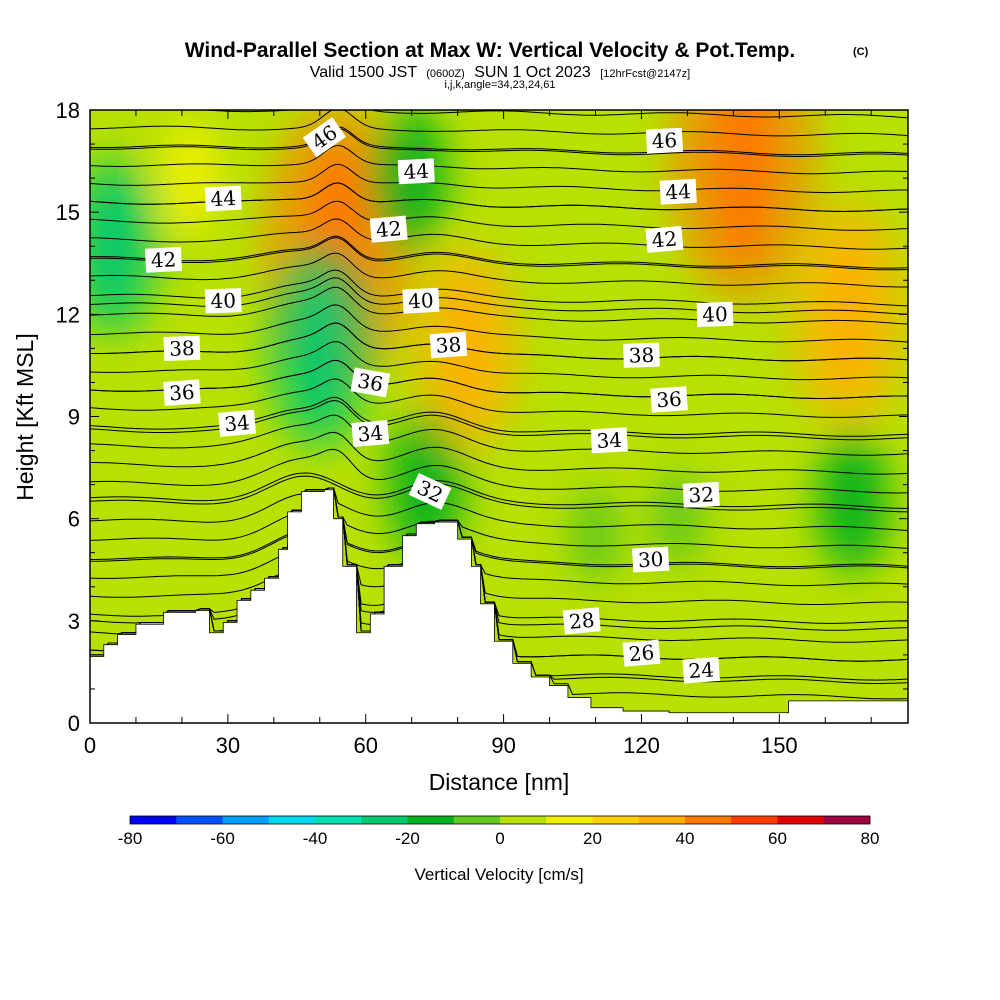 This screenshot has height=1000, width=1000. Describe the element at coordinates (777, 838) in the screenshot. I see `colorbar-label: 60` at that location.